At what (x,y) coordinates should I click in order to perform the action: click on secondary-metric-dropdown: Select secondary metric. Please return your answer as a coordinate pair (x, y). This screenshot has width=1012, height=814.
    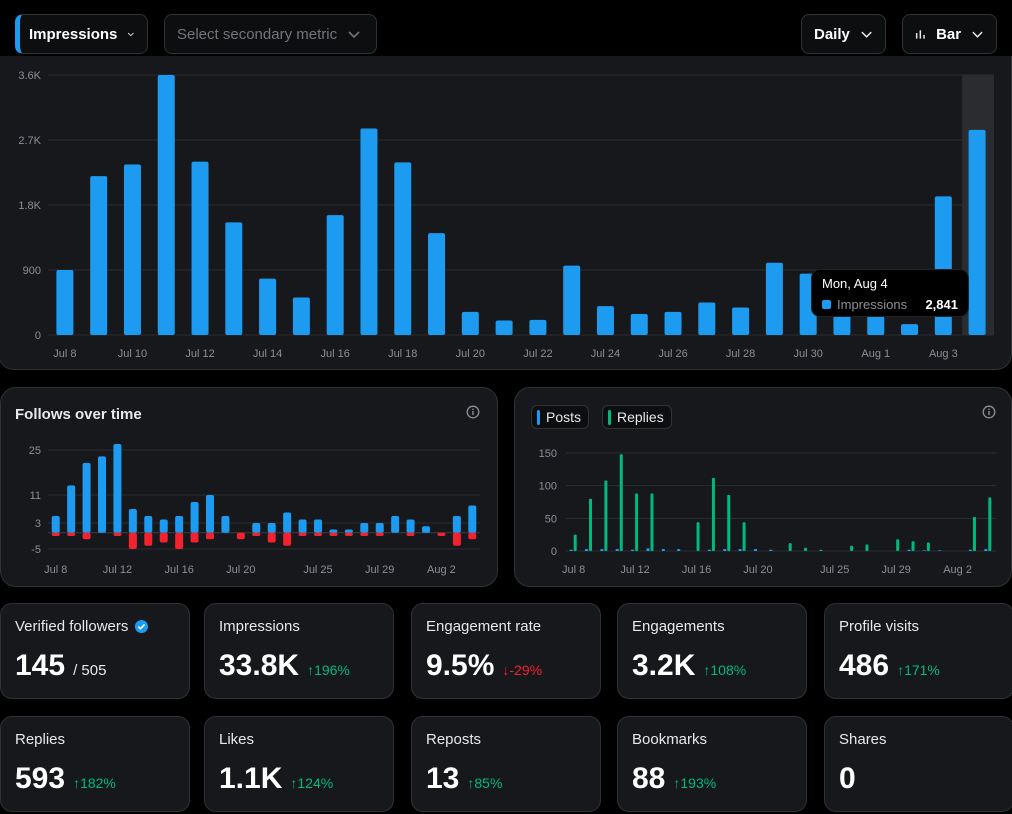
    Looking at the image, I should click on (270, 34).